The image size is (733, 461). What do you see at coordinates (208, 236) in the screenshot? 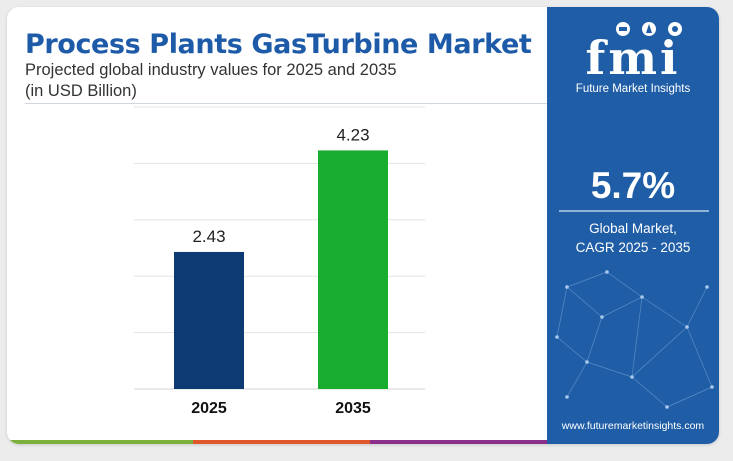
I see `data-label-2025: 2.43` at bounding box center [208, 236].